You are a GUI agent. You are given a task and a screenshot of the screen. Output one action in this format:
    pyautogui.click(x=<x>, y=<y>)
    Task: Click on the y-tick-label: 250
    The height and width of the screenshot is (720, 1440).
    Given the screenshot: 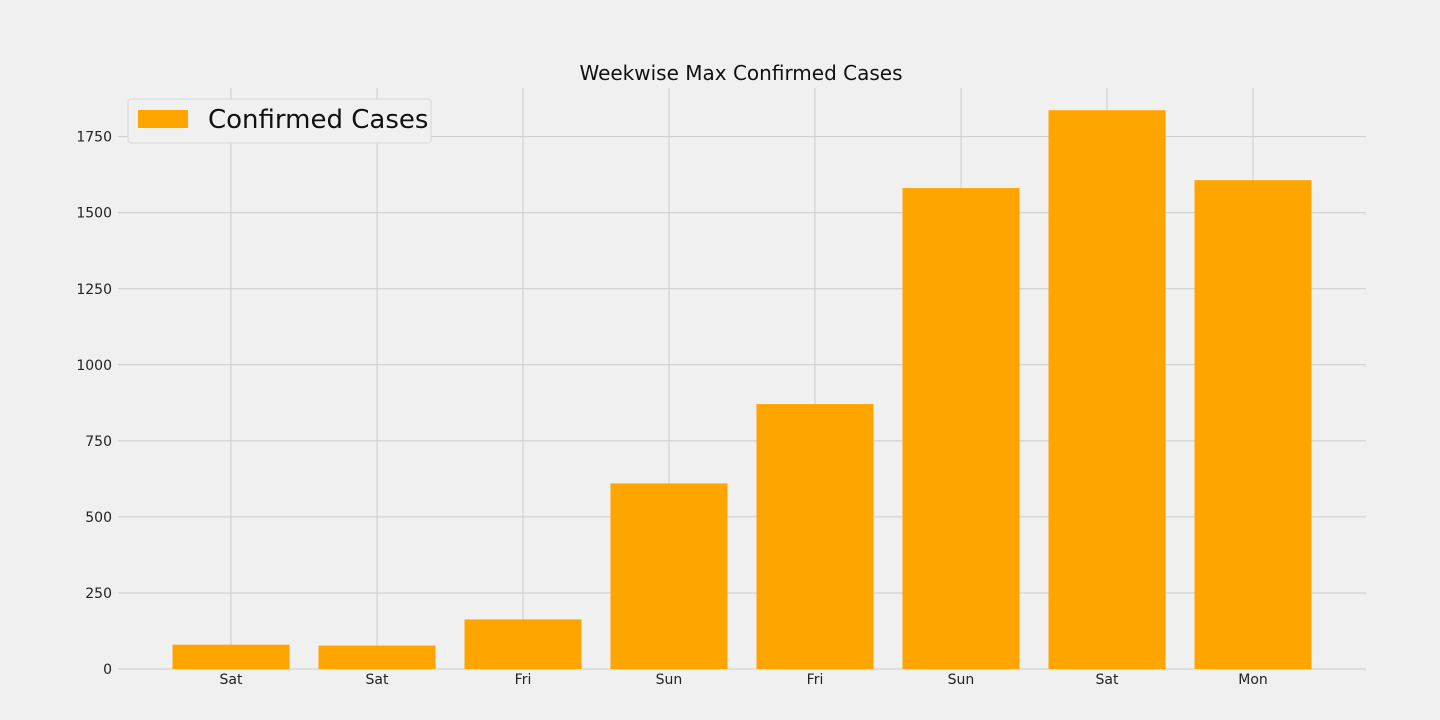 What is the action you would take?
    pyautogui.click(x=98, y=594)
    